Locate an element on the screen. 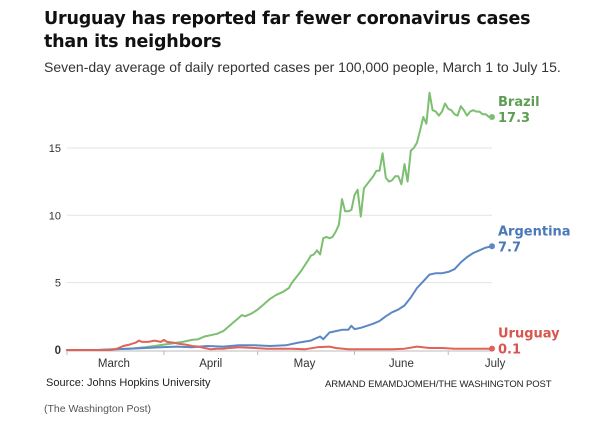 This screenshot has height=432, width=600. series-label-brazil: Brazil is located at coordinates (519, 102).